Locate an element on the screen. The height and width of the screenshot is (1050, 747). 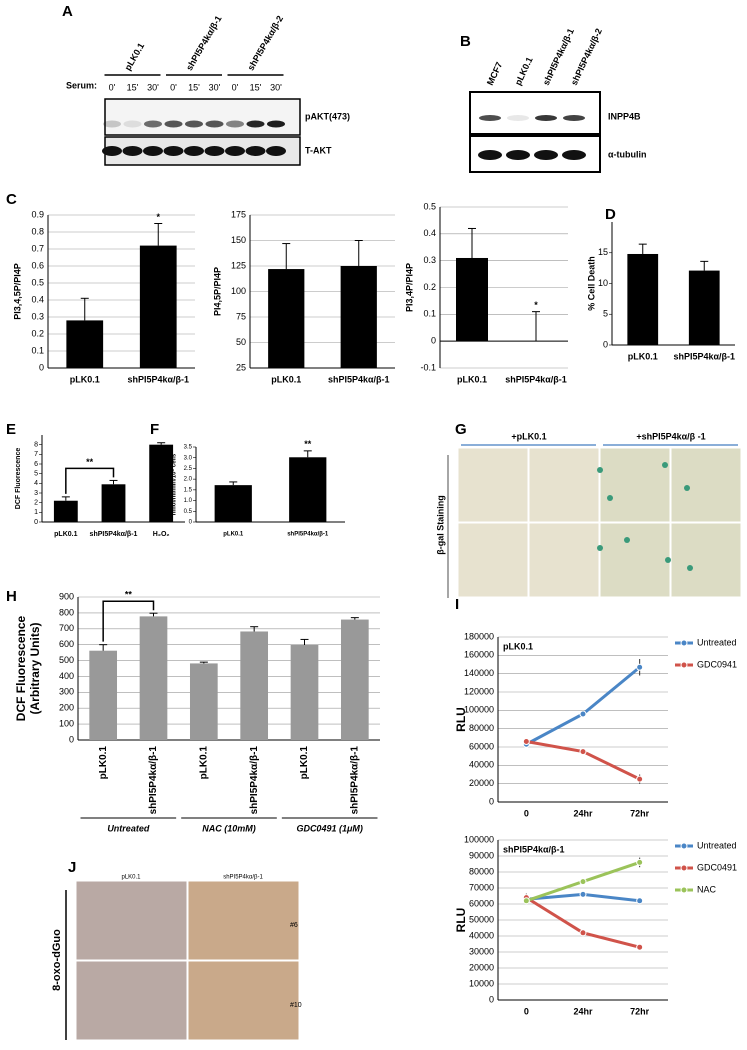
time-label: 15' is located at coordinates (133, 87).